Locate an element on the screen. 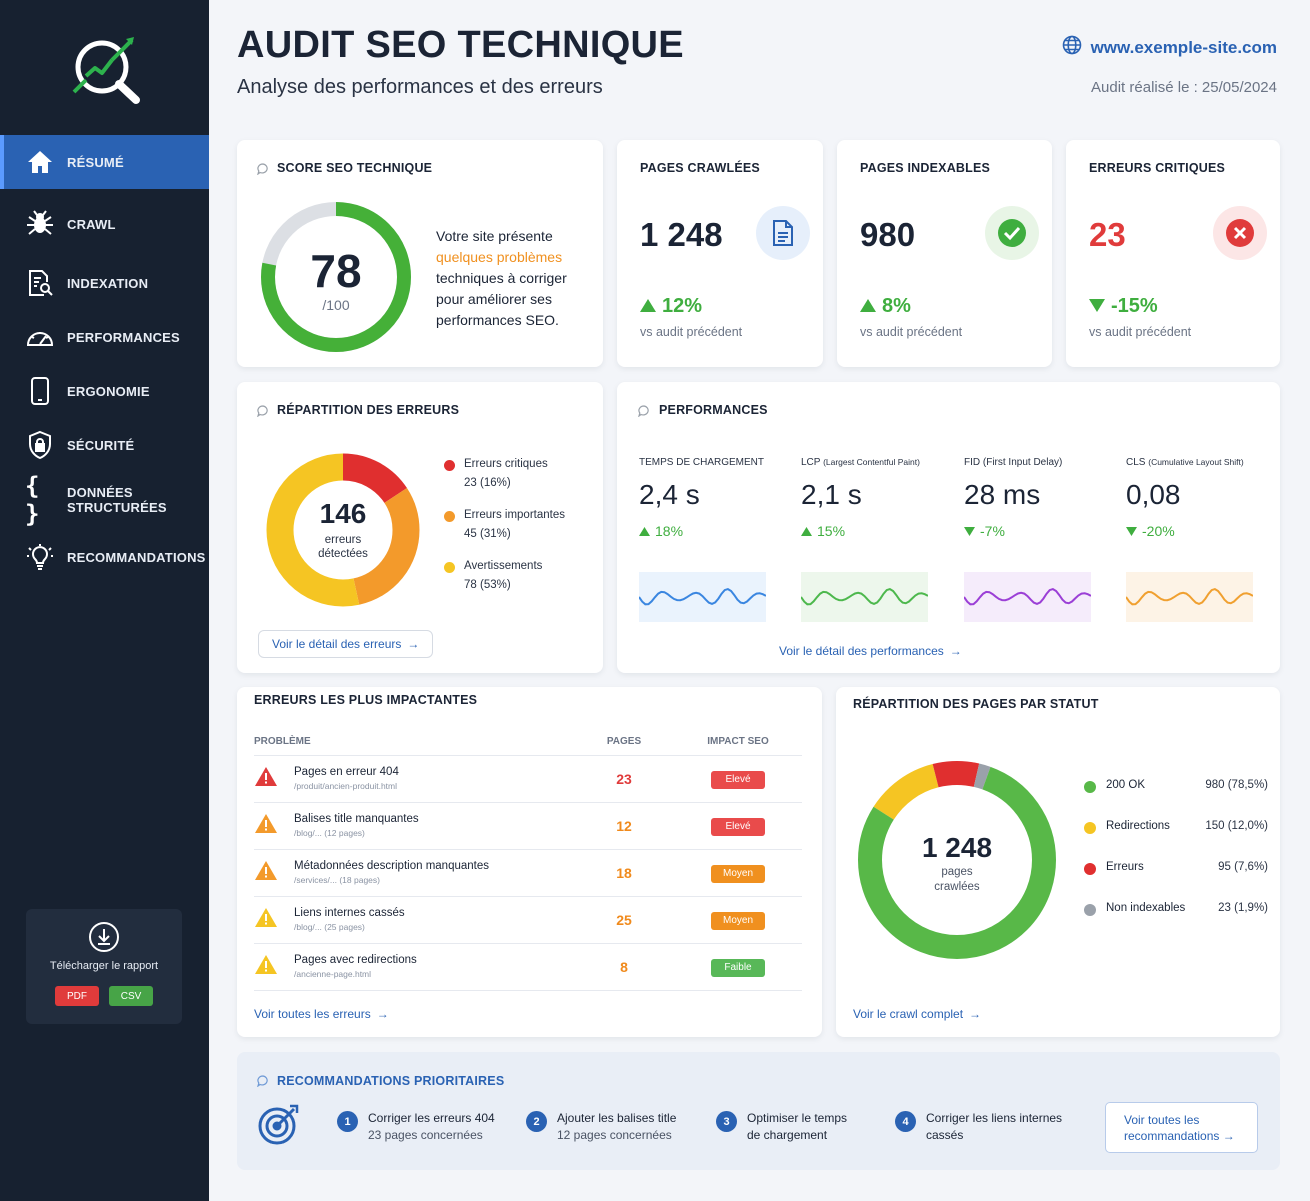 This screenshot has height=1201, width=1310. perf-change: -7% is located at coordinates (1039, 531).